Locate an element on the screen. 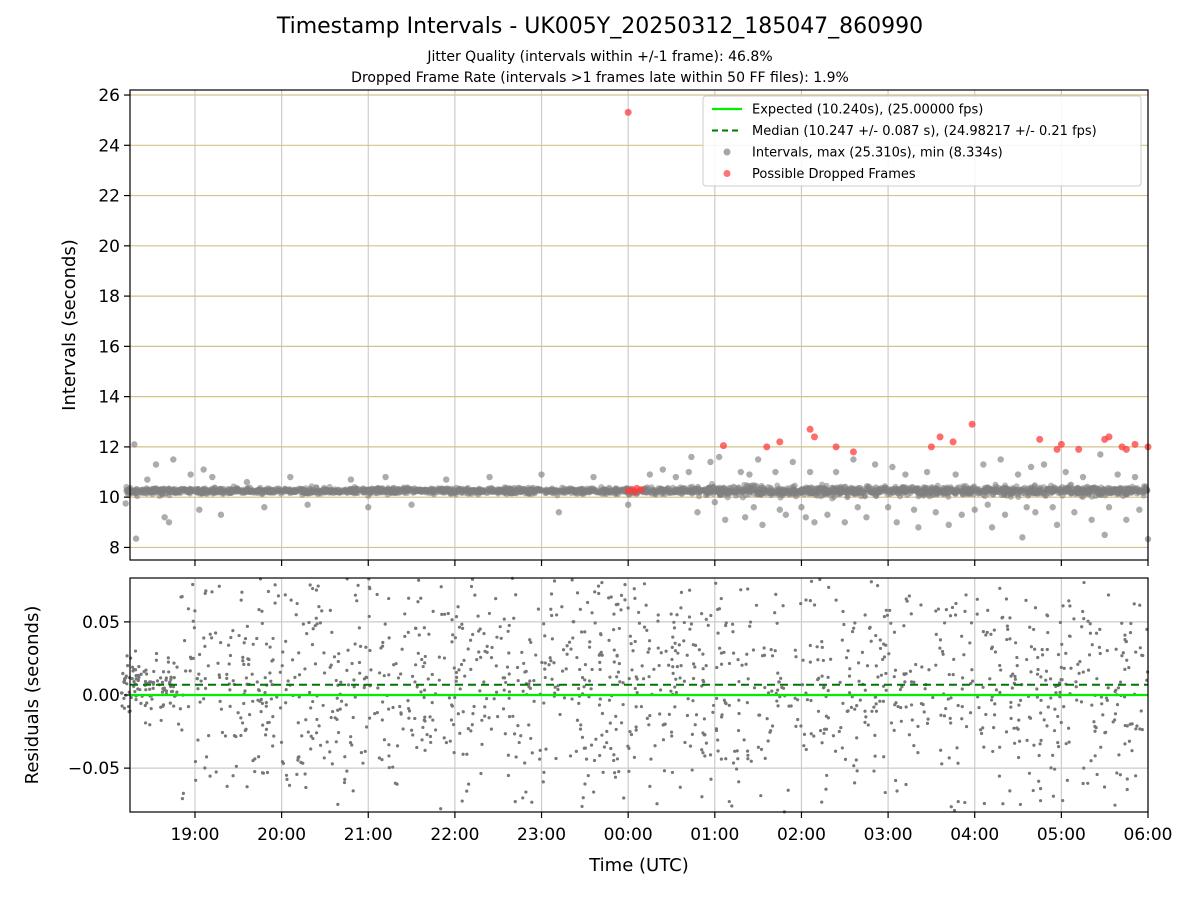  legend-marker-swatch is located at coordinates (727, 173).